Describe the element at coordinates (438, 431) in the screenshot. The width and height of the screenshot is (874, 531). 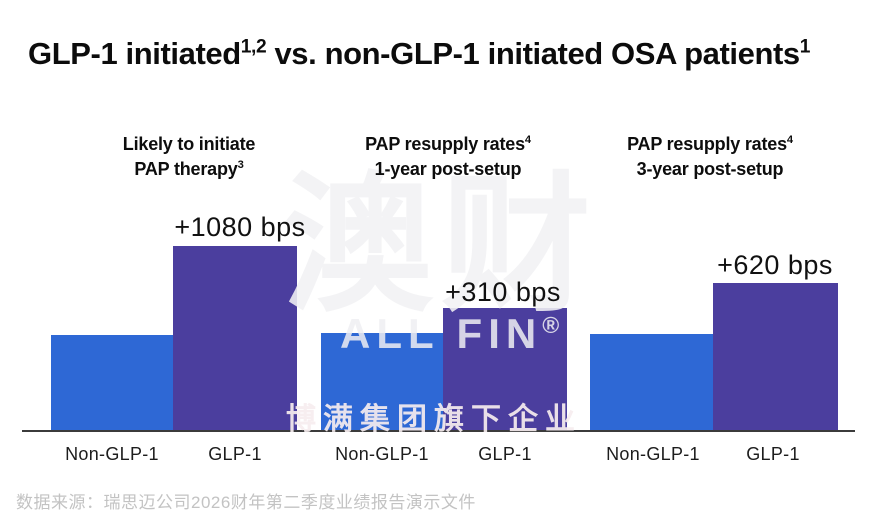
I see `x-axis-line` at that location.